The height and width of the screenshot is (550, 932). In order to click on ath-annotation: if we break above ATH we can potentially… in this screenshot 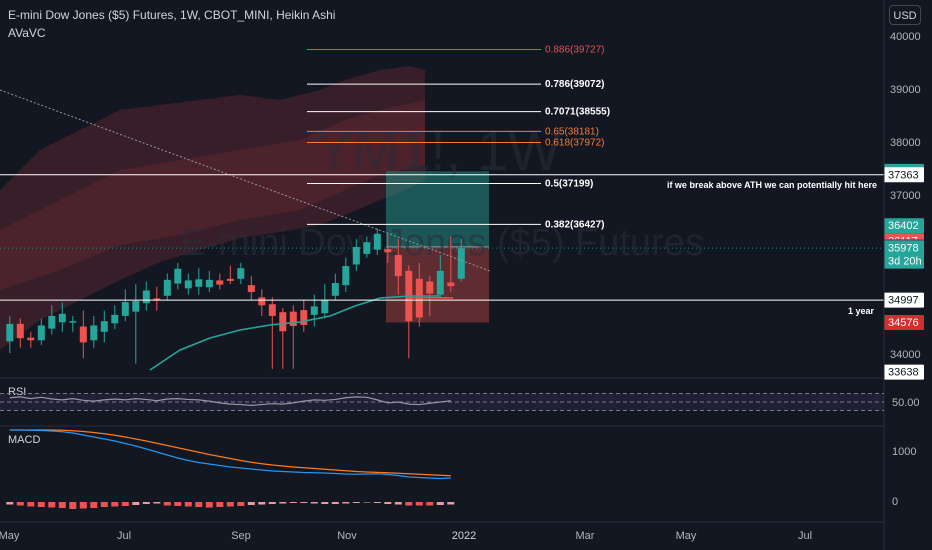, I will do `click(772, 185)`.